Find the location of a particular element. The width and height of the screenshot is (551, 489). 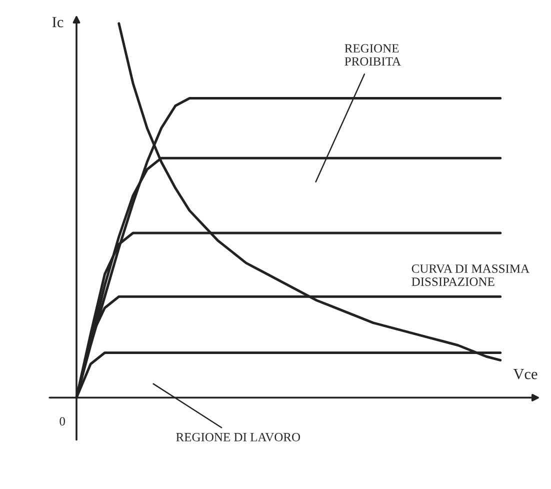

text: 0 is located at coordinates (63, 421).